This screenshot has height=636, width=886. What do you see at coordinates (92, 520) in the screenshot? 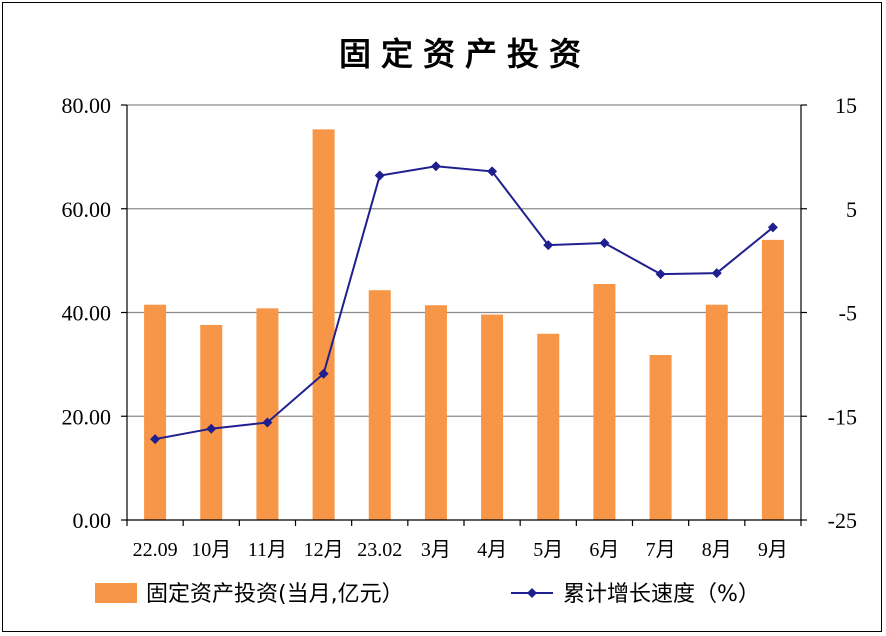
I see `left-tick-label: 0.00` at bounding box center [92, 520].